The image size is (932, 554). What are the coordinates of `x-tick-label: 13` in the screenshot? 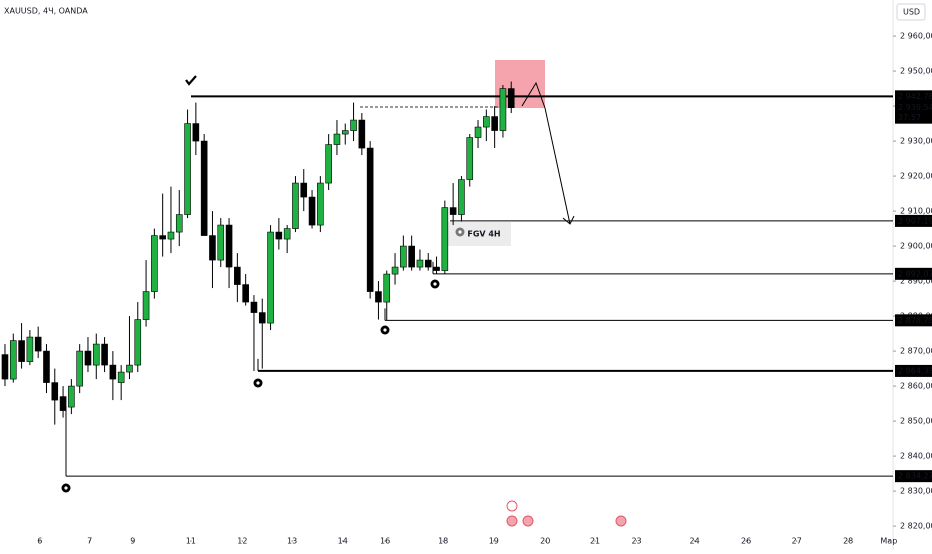 It's located at (292, 541).